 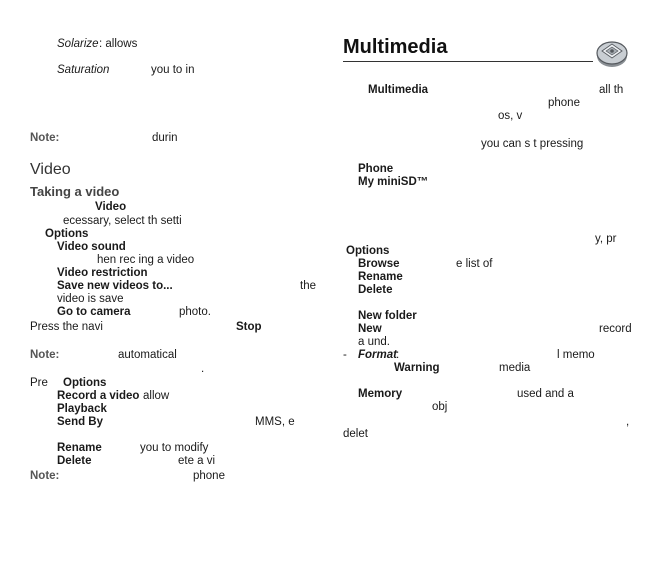 I want to click on record-text: record, so click(x=615, y=329).